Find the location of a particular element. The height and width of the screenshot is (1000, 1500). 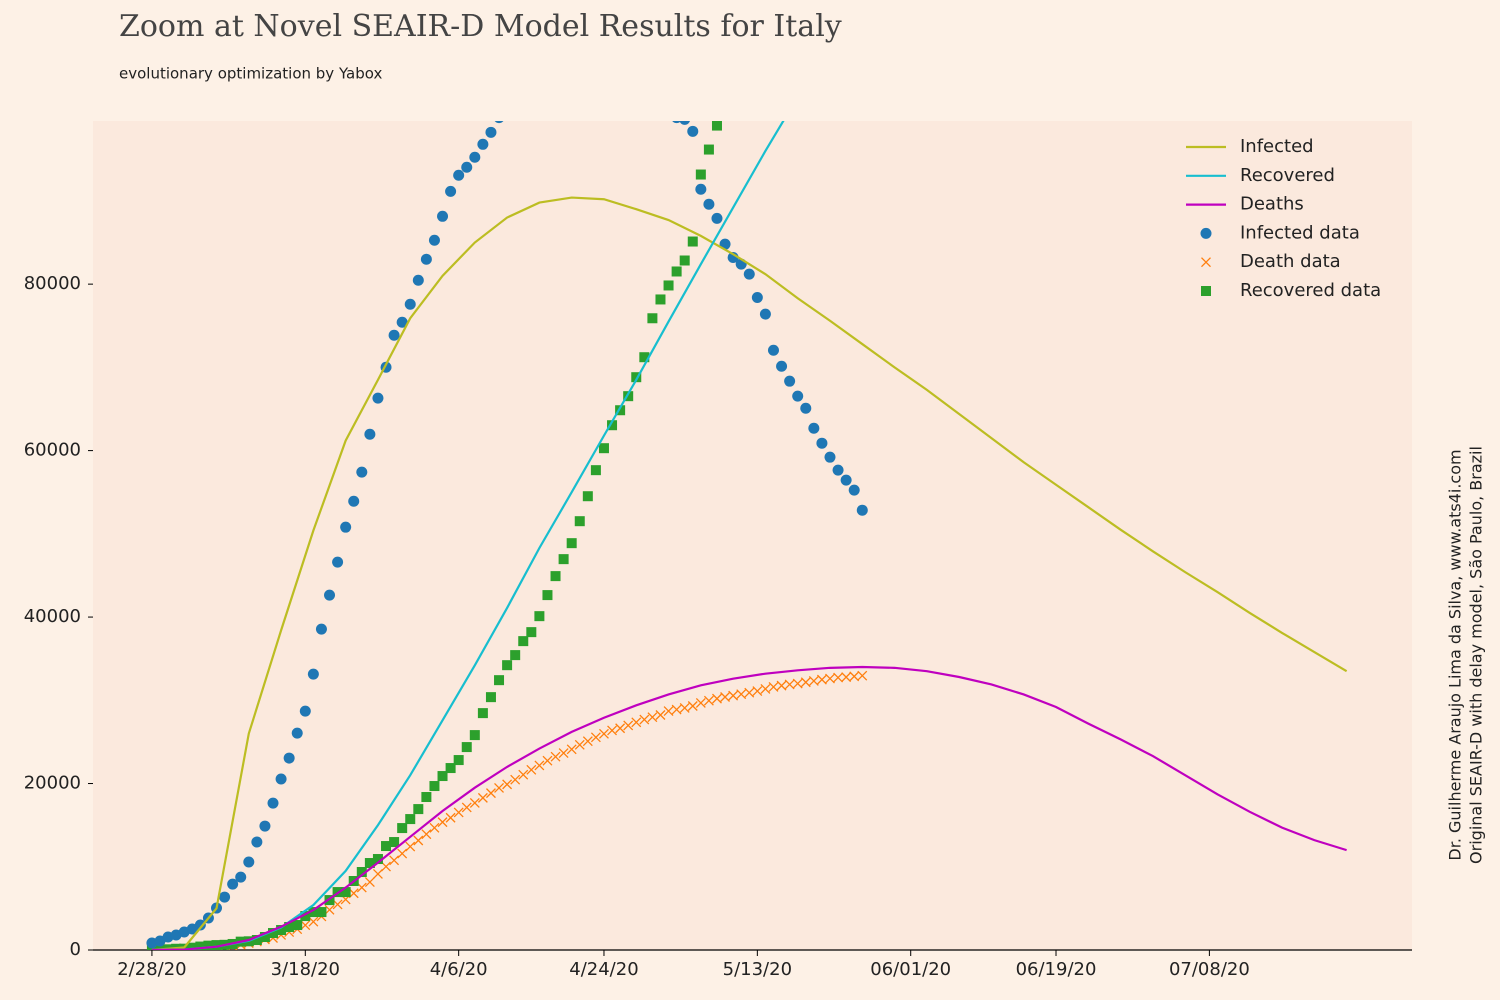

x-tick-label: 3/18/20 is located at coordinates (305, 969).